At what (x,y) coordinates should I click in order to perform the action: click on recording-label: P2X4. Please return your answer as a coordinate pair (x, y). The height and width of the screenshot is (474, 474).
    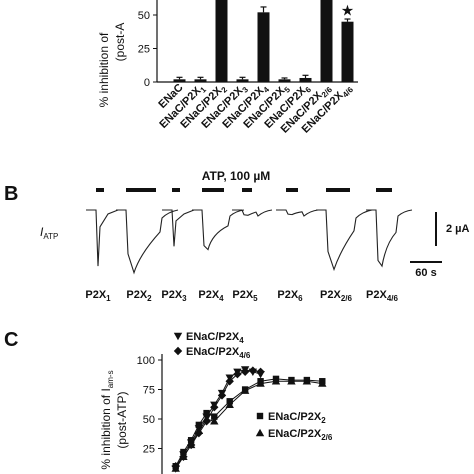
    Looking at the image, I should click on (211, 296).